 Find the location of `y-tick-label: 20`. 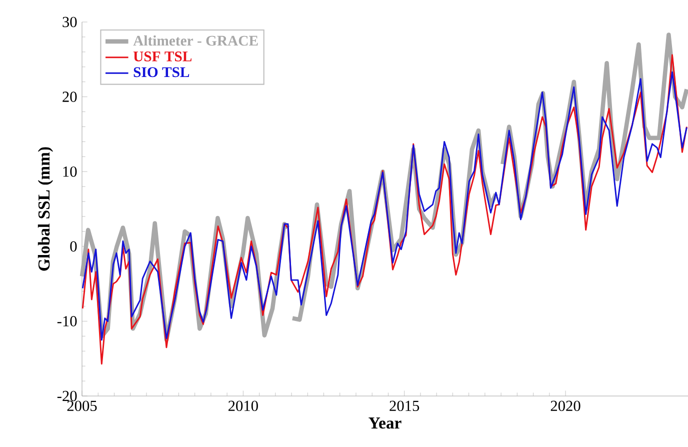

y-tick-label: 20 is located at coordinates (69, 97).